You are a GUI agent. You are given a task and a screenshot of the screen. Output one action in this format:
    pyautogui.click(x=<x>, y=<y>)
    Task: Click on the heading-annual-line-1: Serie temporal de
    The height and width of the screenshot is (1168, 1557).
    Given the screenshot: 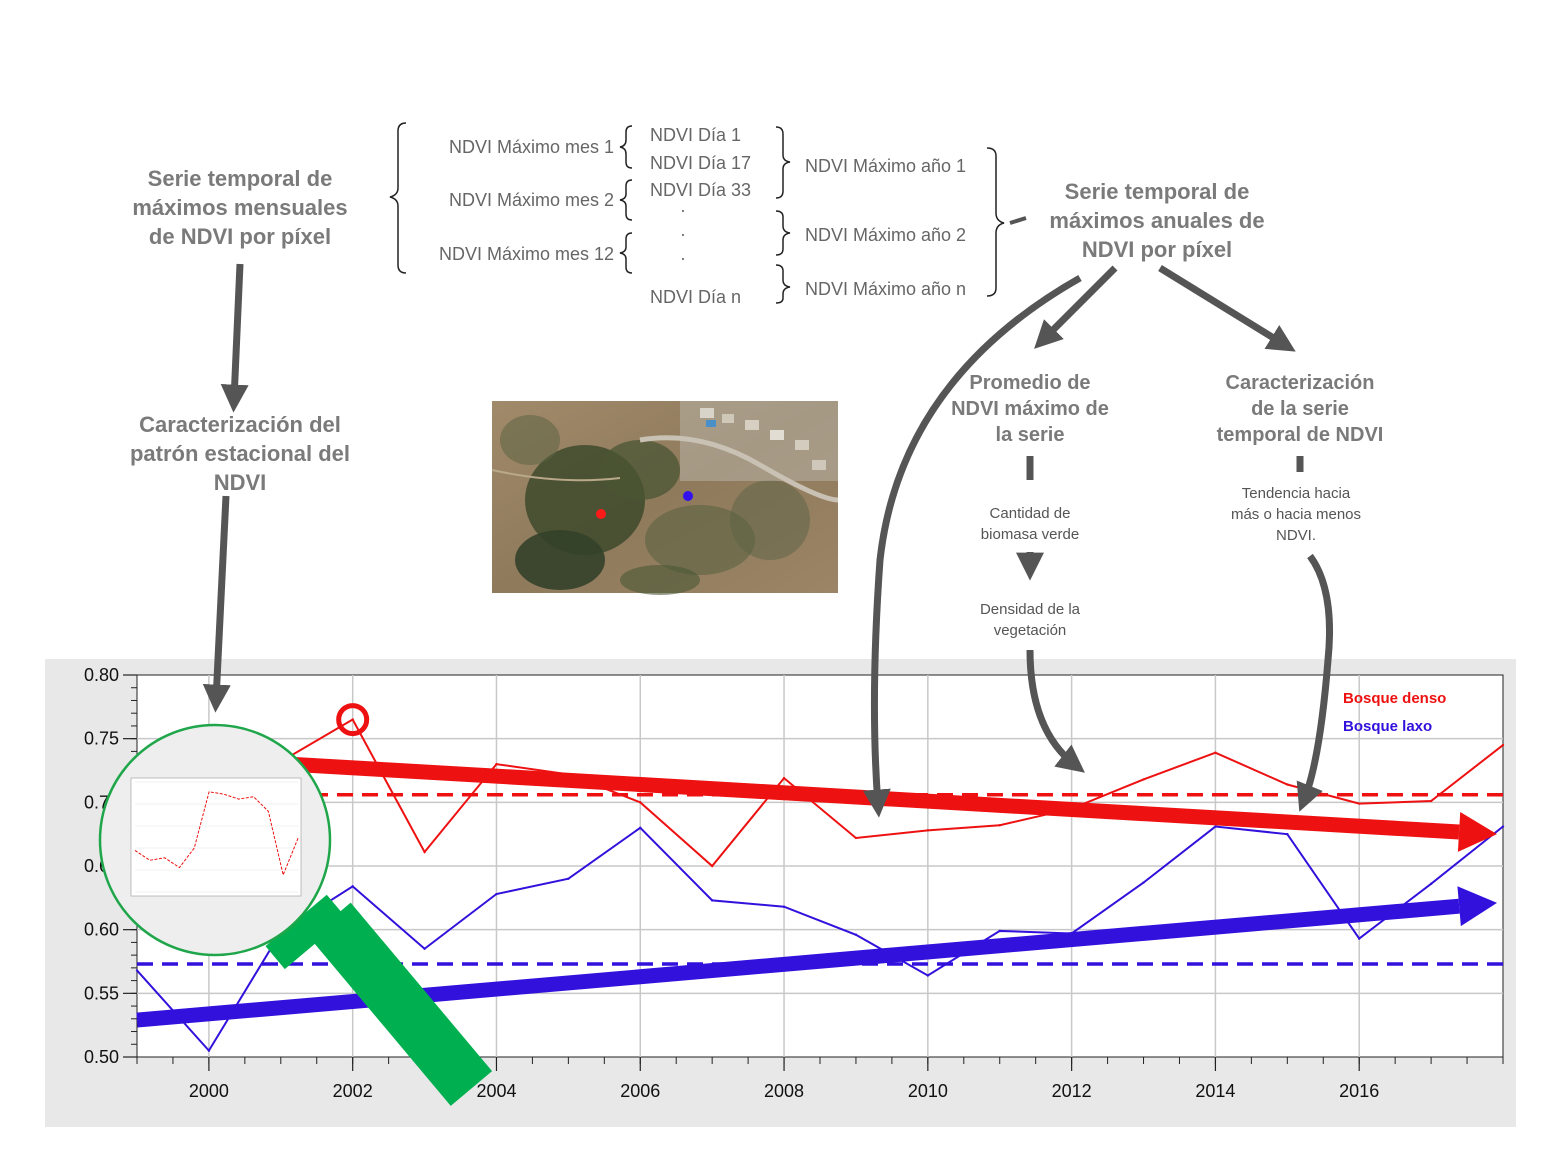 What is the action you would take?
    pyautogui.click(x=1157, y=191)
    